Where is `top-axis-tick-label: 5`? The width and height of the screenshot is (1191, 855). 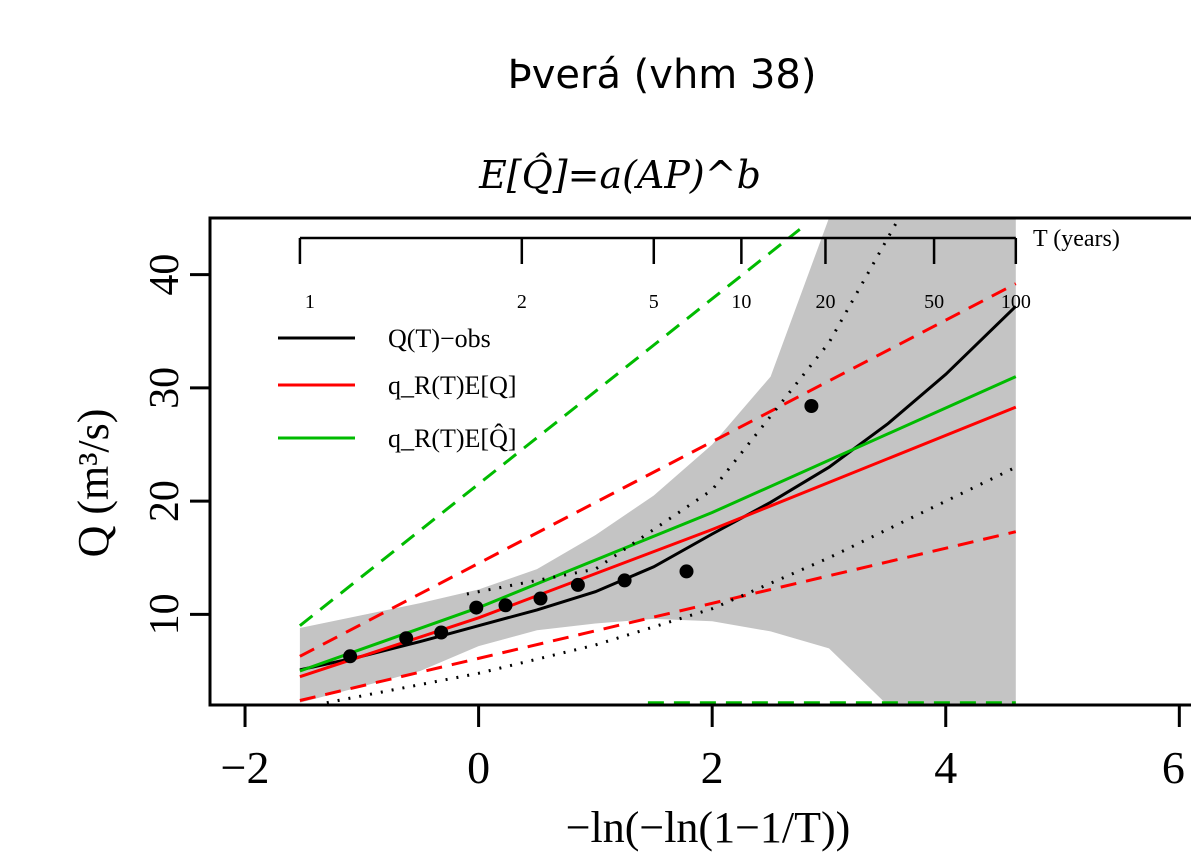
top-axis-tick-label: 5 is located at coordinates (654, 302).